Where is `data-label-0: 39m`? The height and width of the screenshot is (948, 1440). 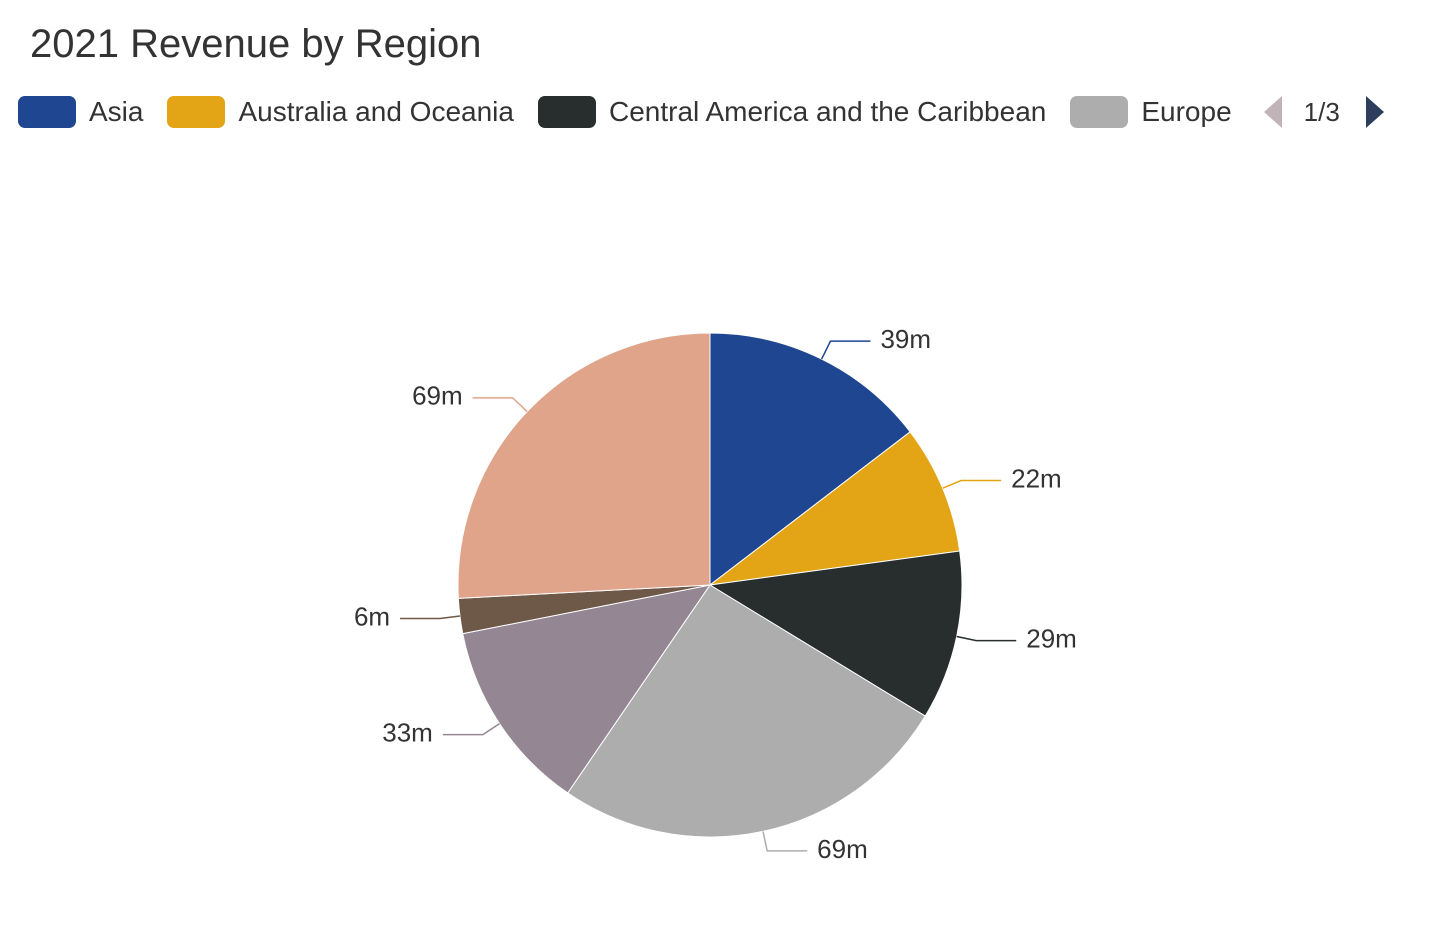
data-label-0: 39m is located at coordinates (905, 339).